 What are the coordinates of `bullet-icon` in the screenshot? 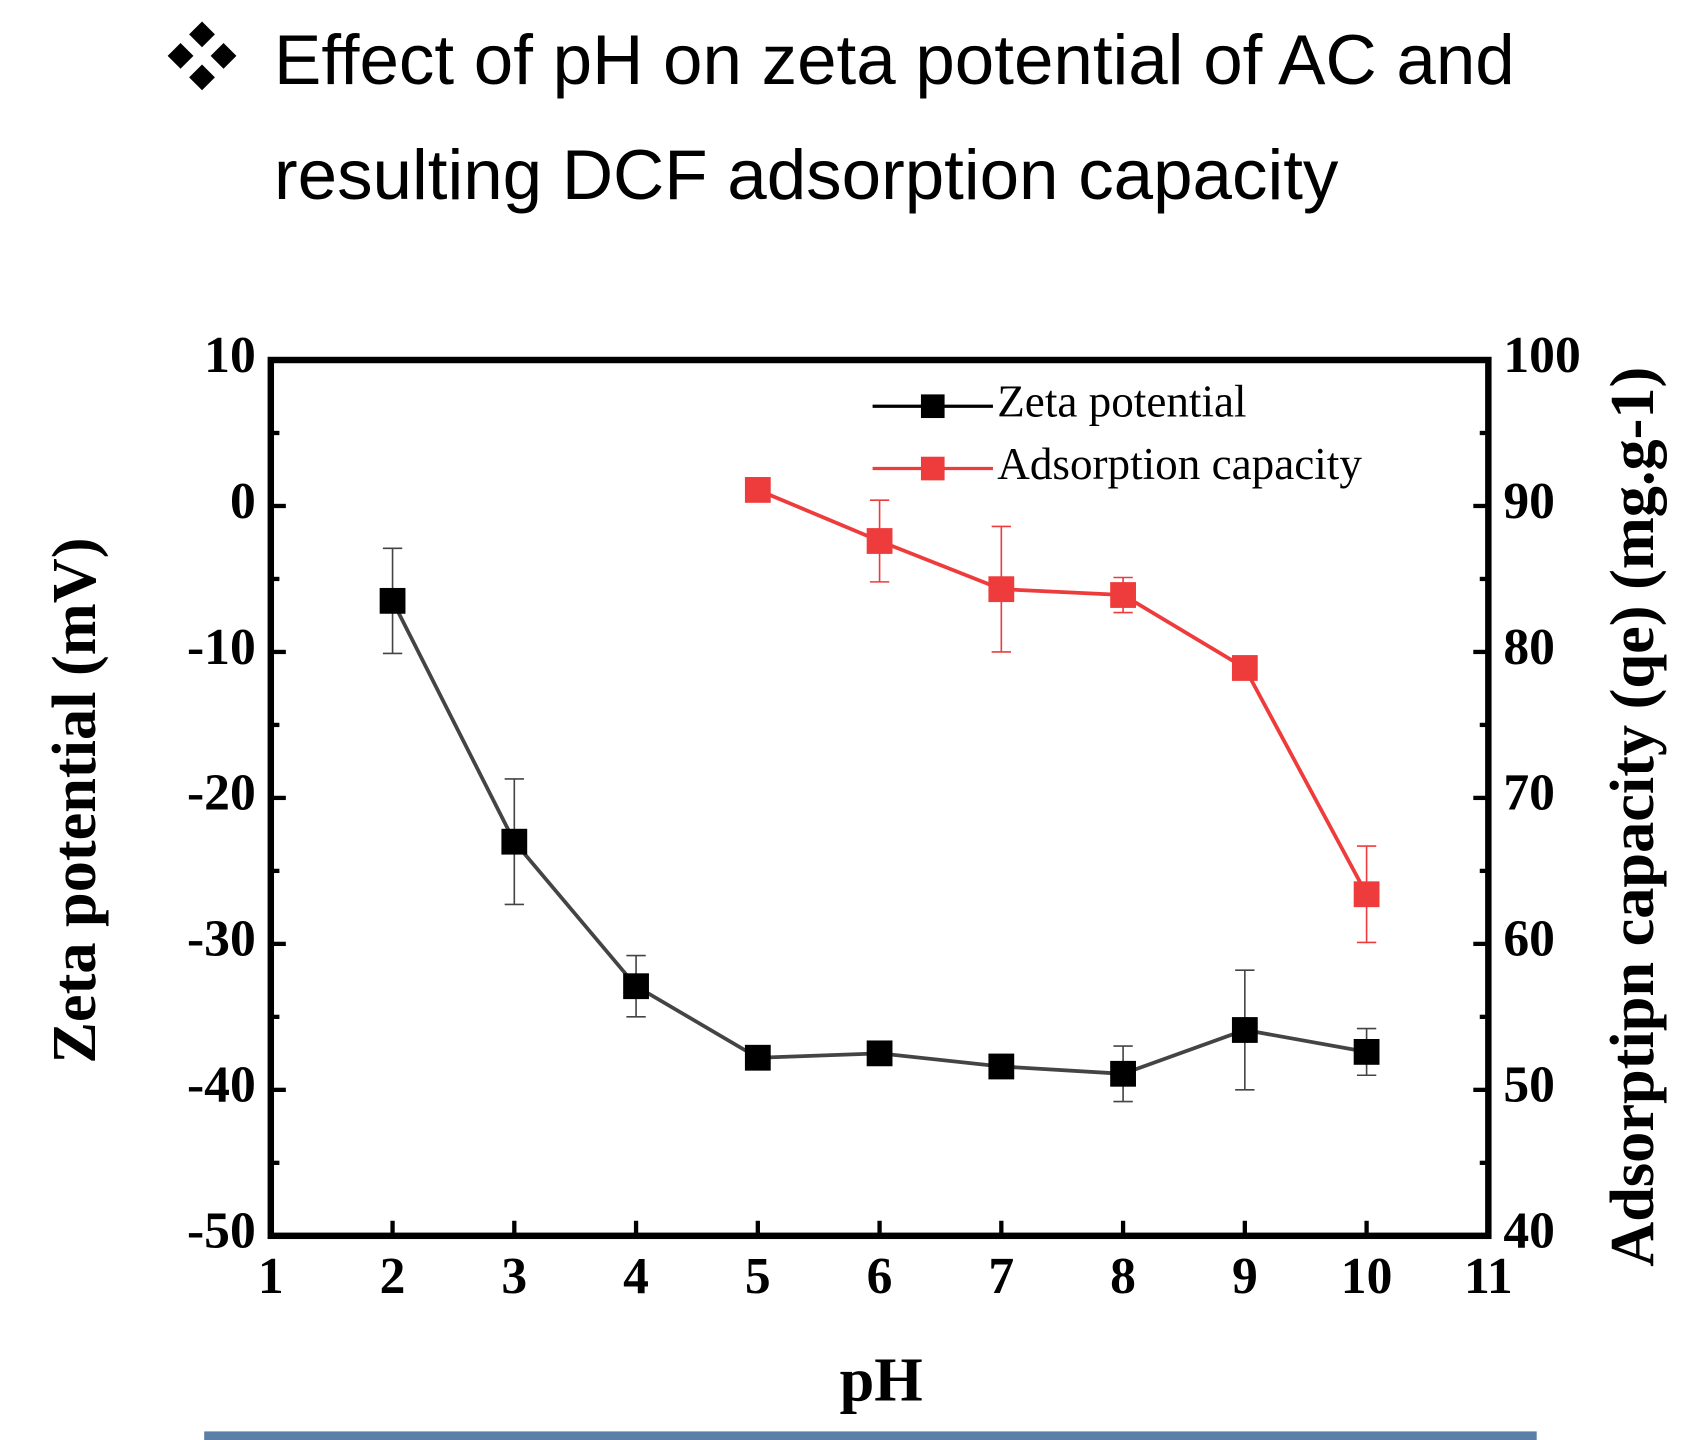 It's located at (202, 56).